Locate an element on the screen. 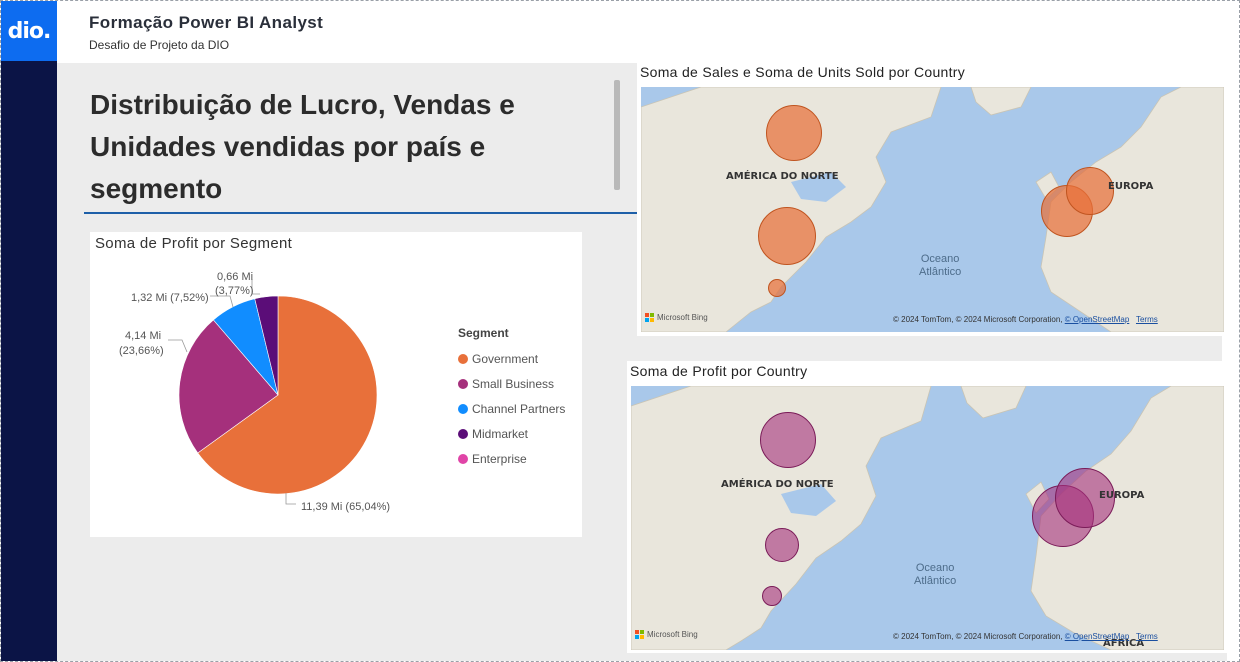  map2-ocean-line-1: Oceano is located at coordinates (935, 568).